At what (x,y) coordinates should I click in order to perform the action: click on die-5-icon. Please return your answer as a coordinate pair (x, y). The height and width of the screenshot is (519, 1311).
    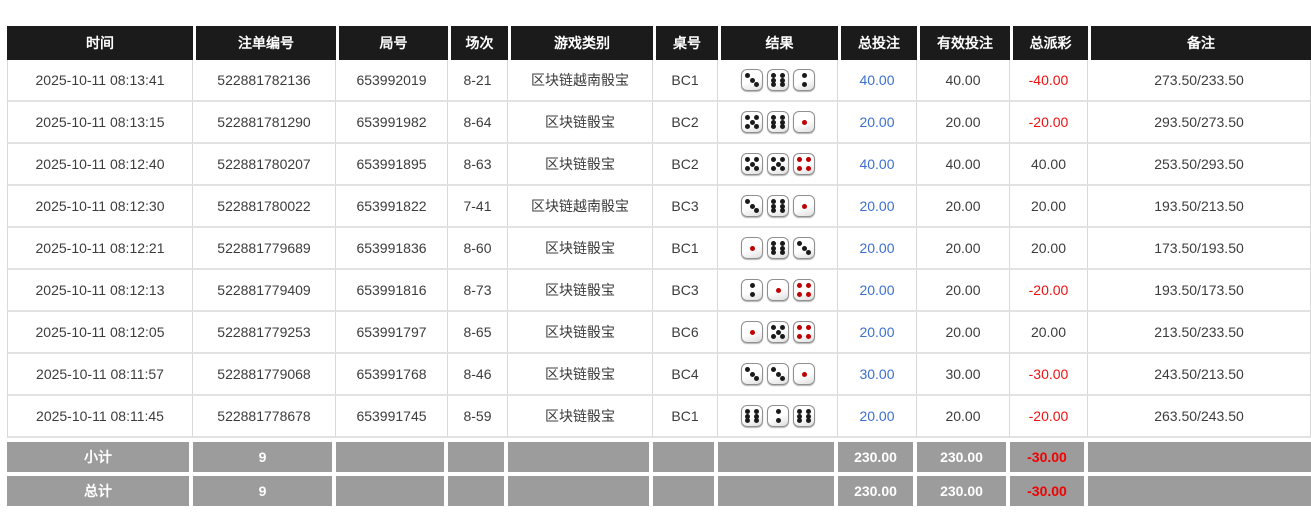
    Looking at the image, I should click on (751, 122).